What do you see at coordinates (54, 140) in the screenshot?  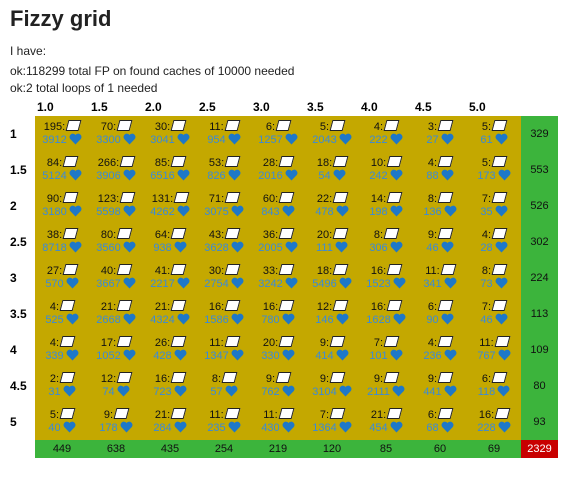 I see `favorite-points: 3912` at bounding box center [54, 140].